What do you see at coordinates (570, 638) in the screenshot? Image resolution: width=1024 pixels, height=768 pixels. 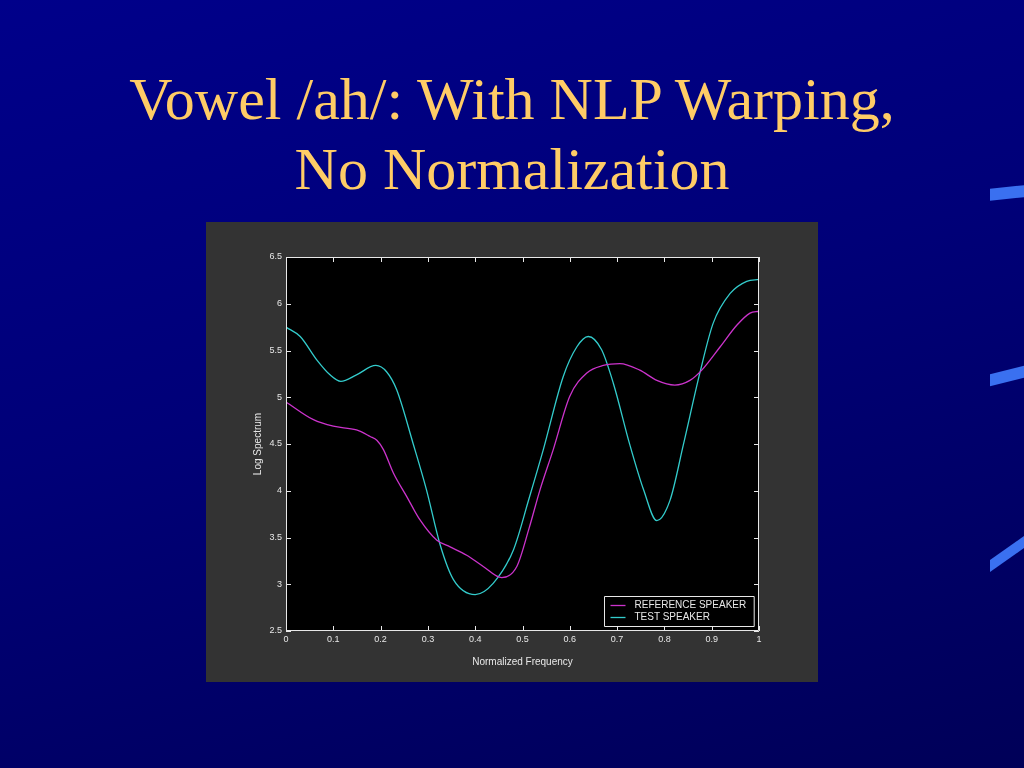 I see `x-tick-label: 0.6` at bounding box center [570, 638].